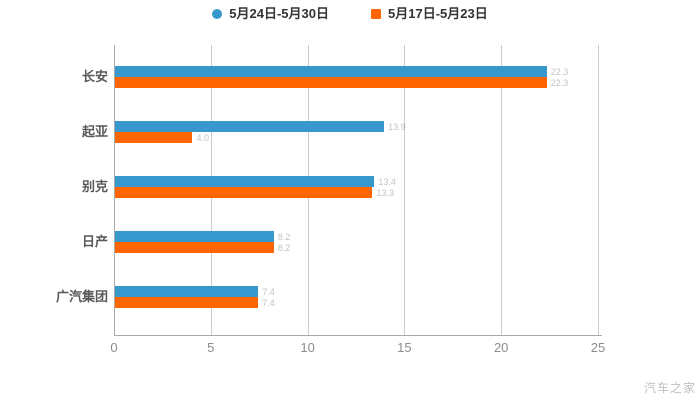  I want to click on value-label-series1-cat3: 8.2, so click(284, 248).